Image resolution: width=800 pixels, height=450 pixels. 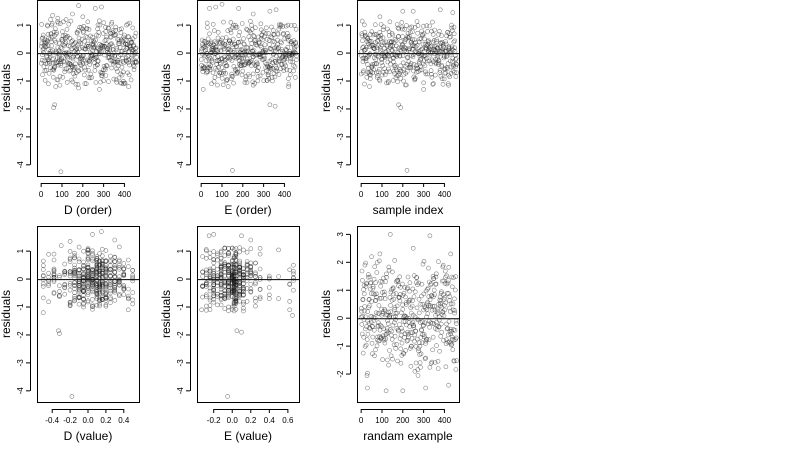 I want to click on y-tick-label: -4, so click(x=180, y=165).